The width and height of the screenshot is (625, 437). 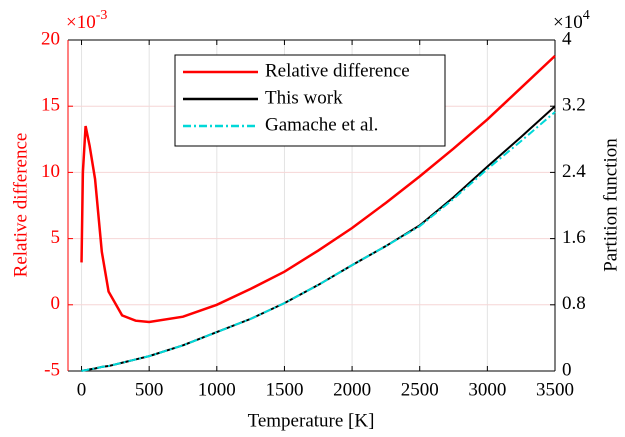 I want to click on x-tick-label: 2000, so click(x=352, y=389).